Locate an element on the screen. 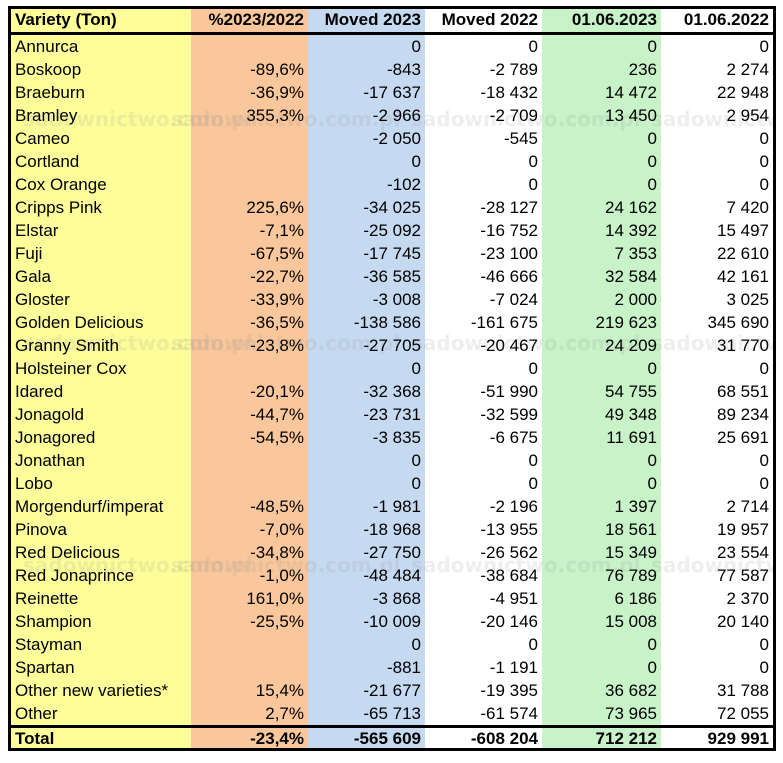 This screenshot has width=783, height=763. variety-cell: Lobo is located at coordinates (34, 483).